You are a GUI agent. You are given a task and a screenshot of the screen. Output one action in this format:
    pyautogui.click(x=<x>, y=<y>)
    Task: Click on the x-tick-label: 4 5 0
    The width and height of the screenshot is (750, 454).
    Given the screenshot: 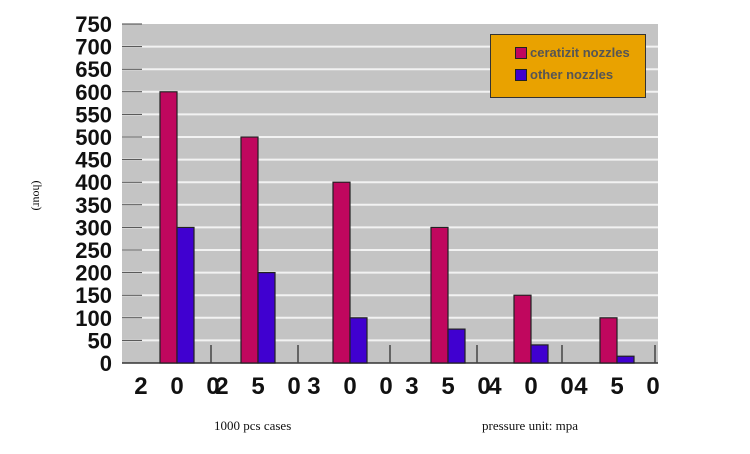 What is the action you would take?
    pyautogui.click(x=620, y=386)
    